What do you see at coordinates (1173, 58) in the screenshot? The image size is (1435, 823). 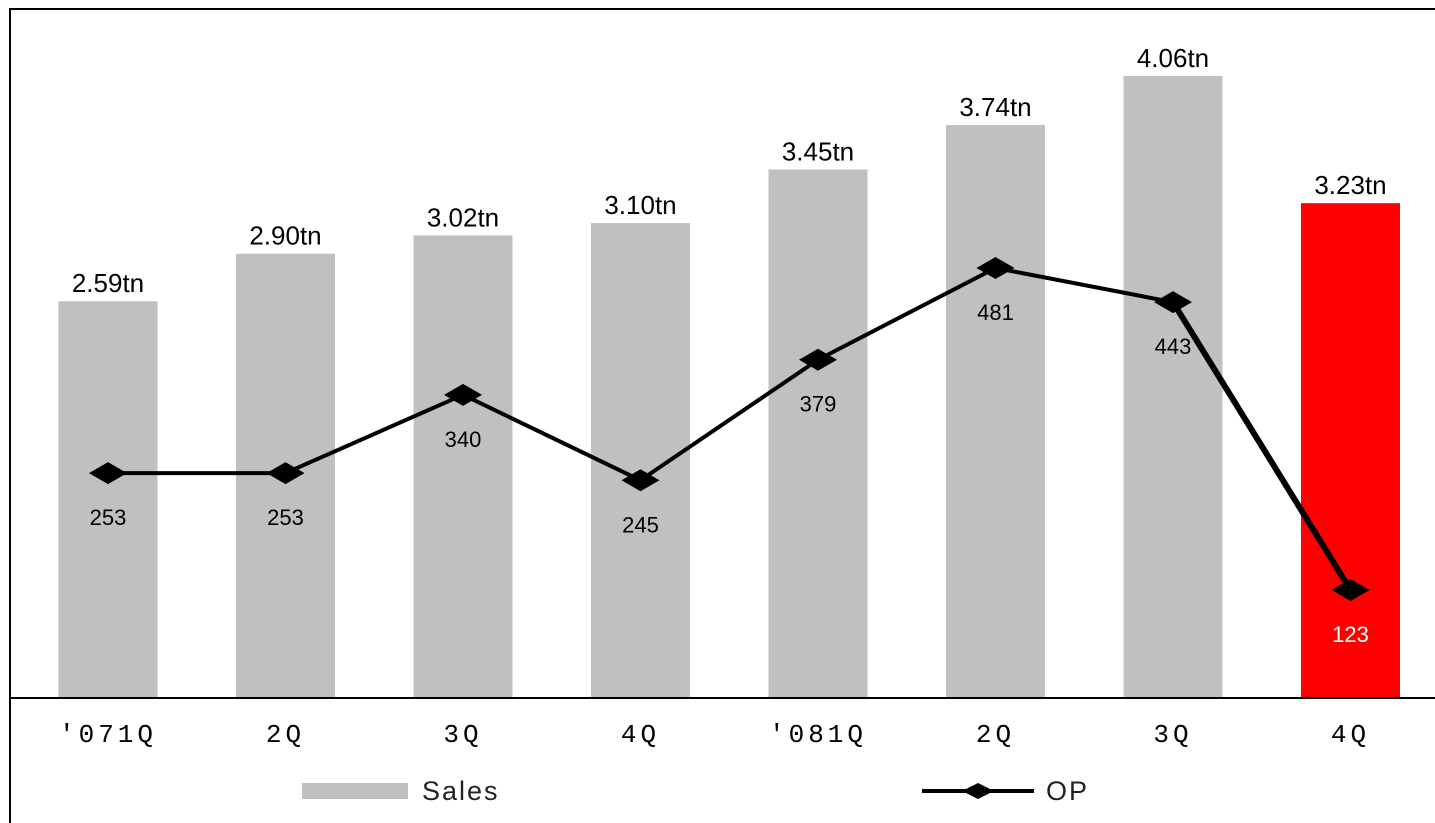 I see `sales-bar-label: 4.06tn` at bounding box center [1173, 58].